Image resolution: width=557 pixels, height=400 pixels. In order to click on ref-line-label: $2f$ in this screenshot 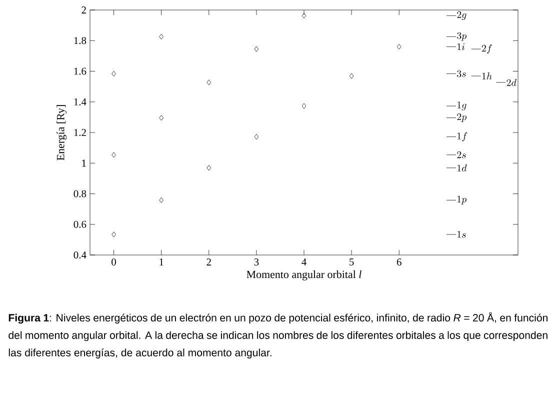, I will do `click(487, 49)`.